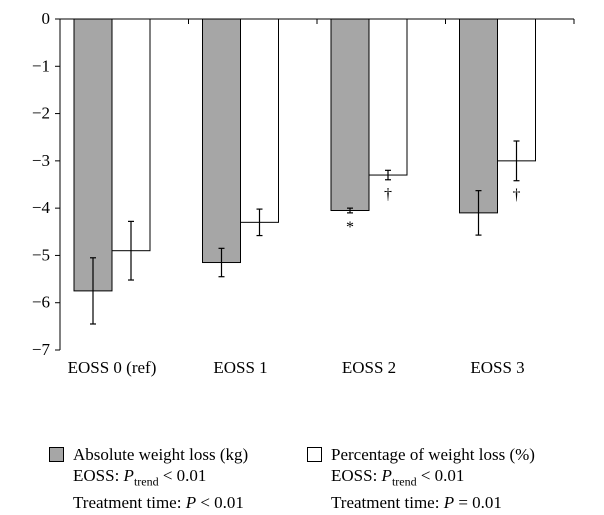 Image resolution: width=604 pixels, height=515 pixels. What do you see at coordinates (41, 302) in the screenshot?
I see `y-tick-label: −6` at bounding box center [41, 302].